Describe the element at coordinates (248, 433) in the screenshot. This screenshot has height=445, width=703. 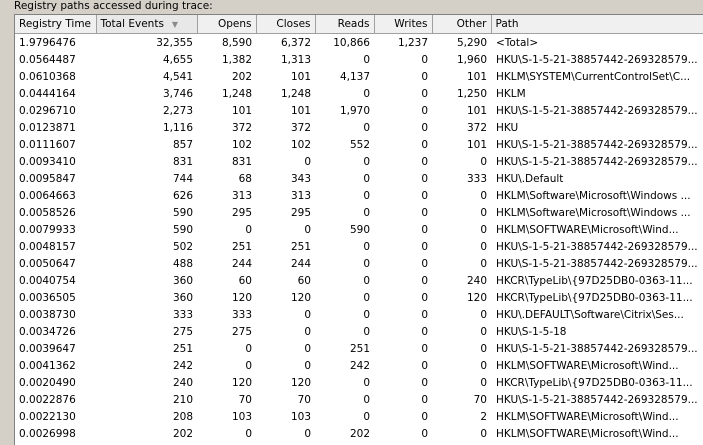
I see `cell-opens: 0` at that location.